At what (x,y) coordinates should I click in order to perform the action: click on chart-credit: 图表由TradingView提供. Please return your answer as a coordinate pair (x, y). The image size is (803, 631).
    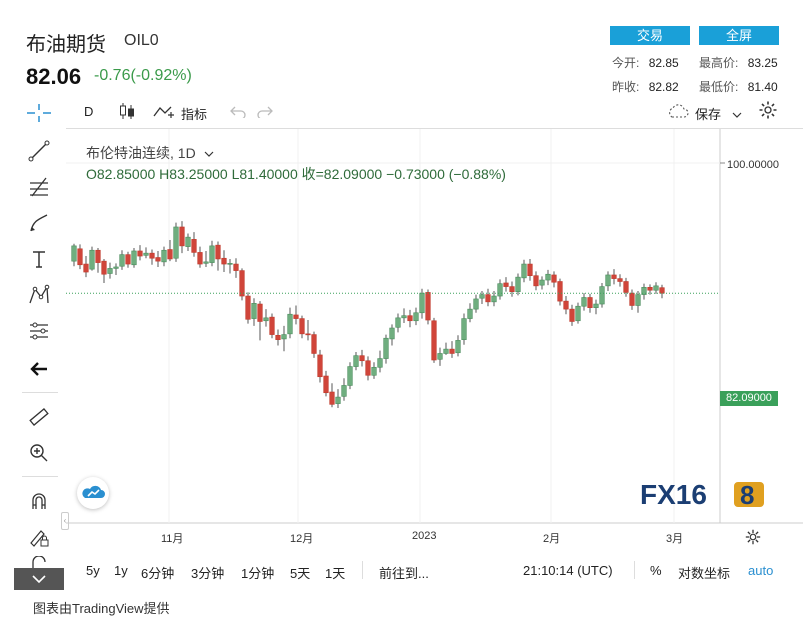
    Looking at the image, I should click on (101, 608).